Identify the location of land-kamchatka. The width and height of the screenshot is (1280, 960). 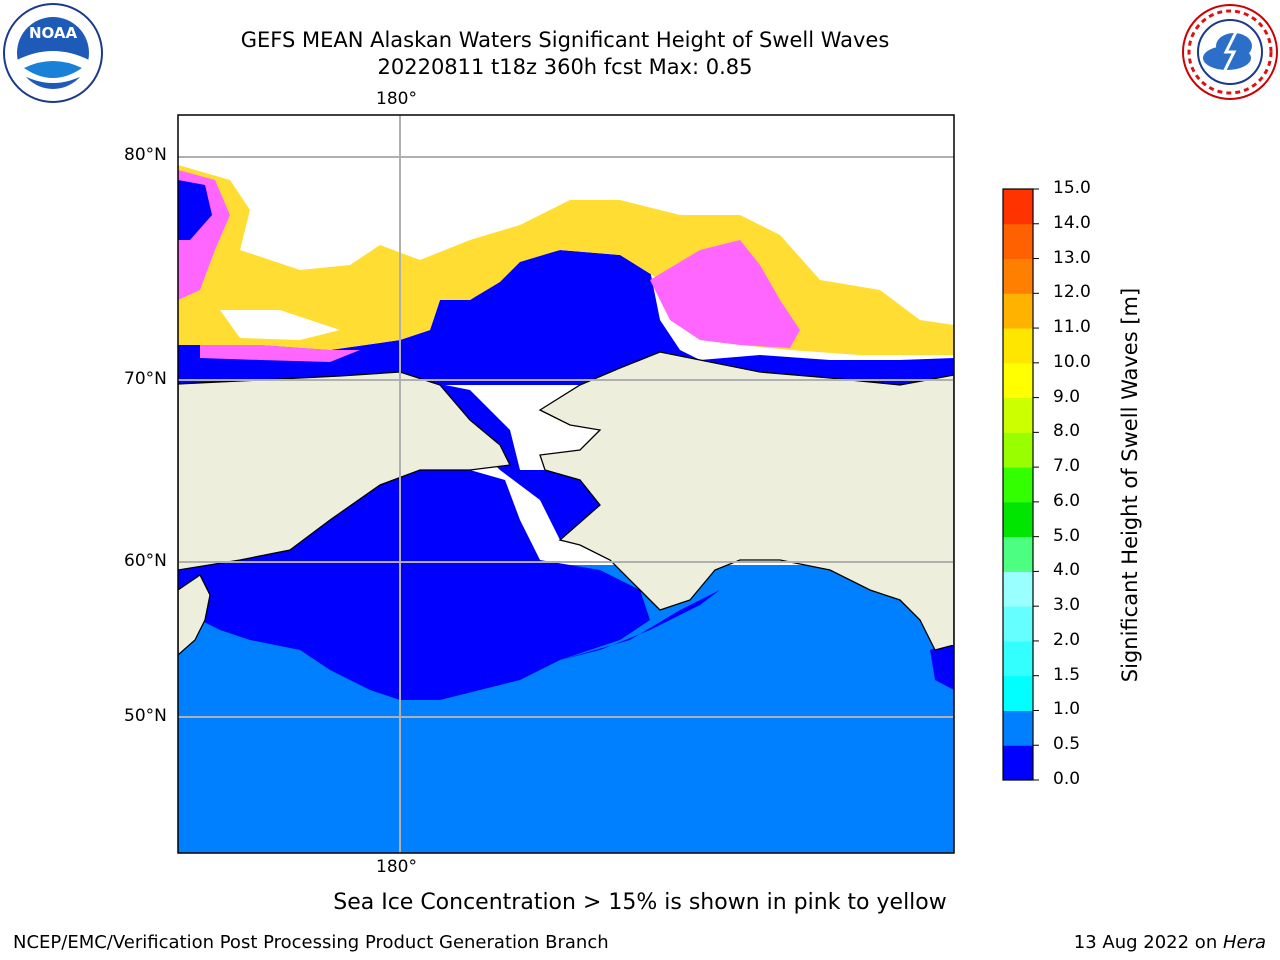
(194, 615).